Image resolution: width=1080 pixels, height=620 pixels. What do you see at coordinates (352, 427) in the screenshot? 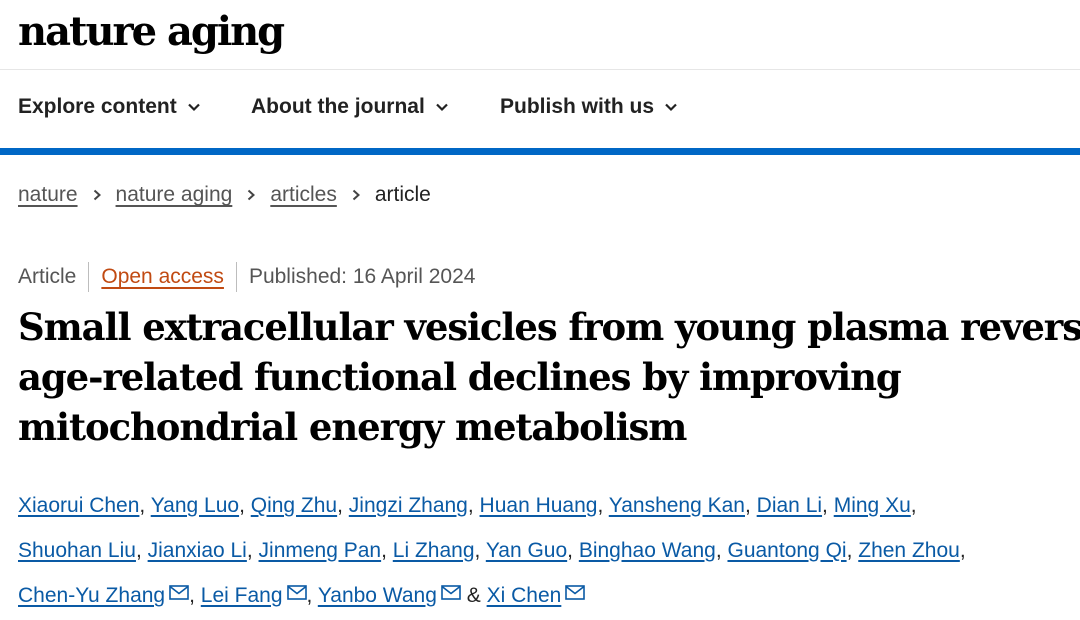
I see `title-line: mitochondrial energy metabolism` at bounding box center [352, 427].